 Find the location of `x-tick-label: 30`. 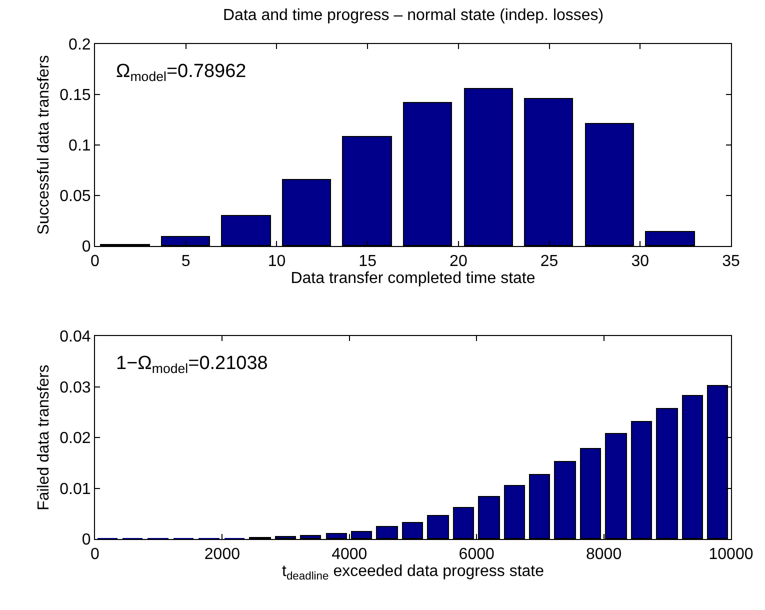

x-tick-label: 30 is located at coordinates (640, 261).